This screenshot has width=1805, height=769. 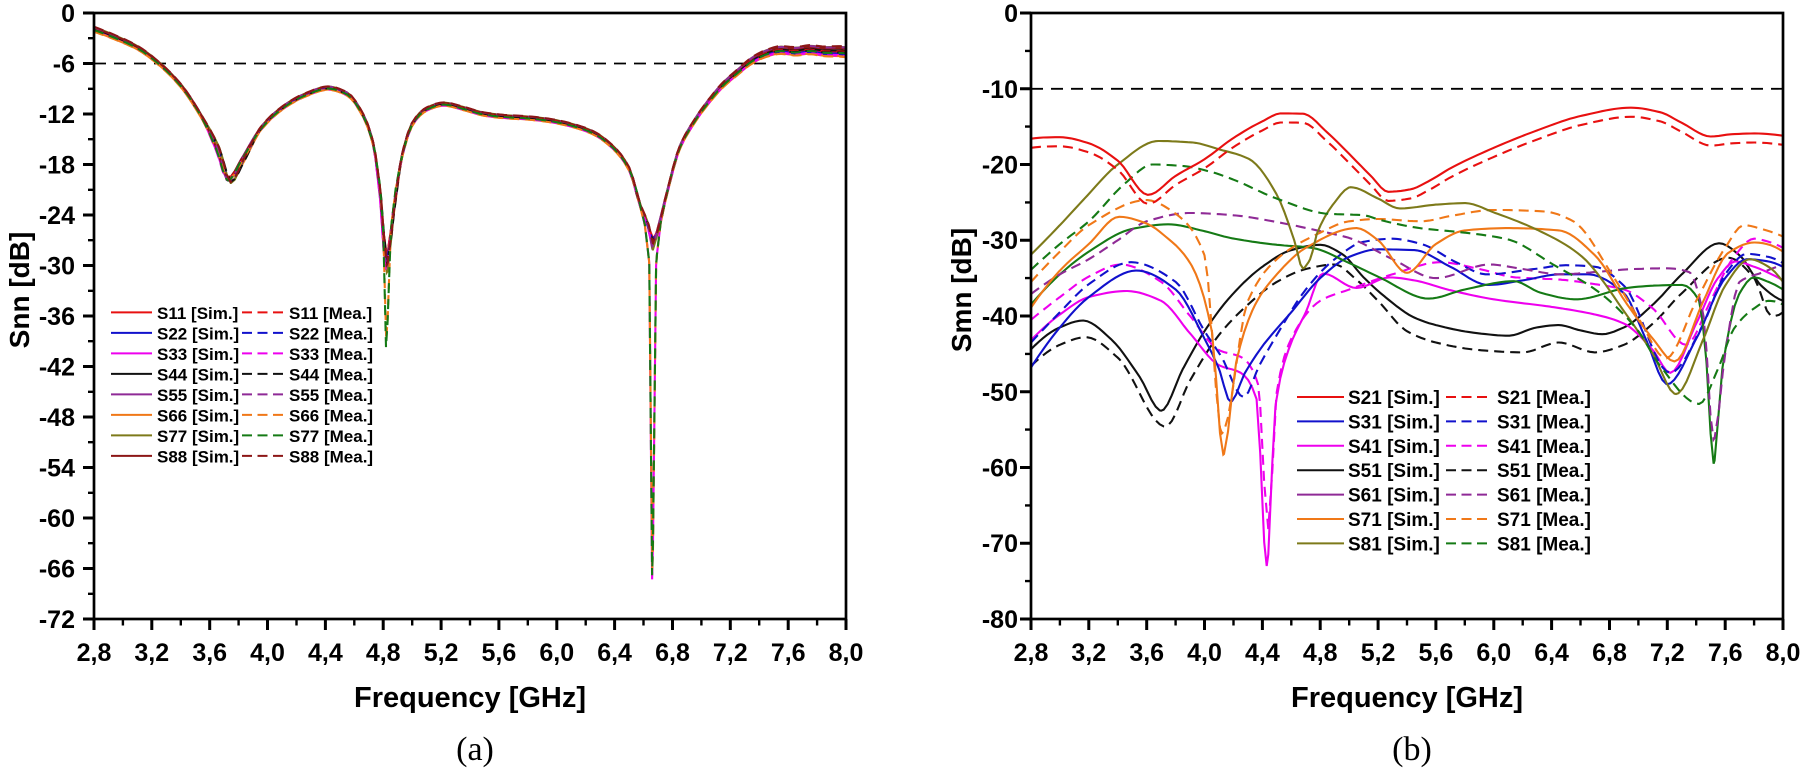 What do you see at coordinates (57, 418) in the screenshot?
I see `svg-text: -48` at bounding box center [57, 418].